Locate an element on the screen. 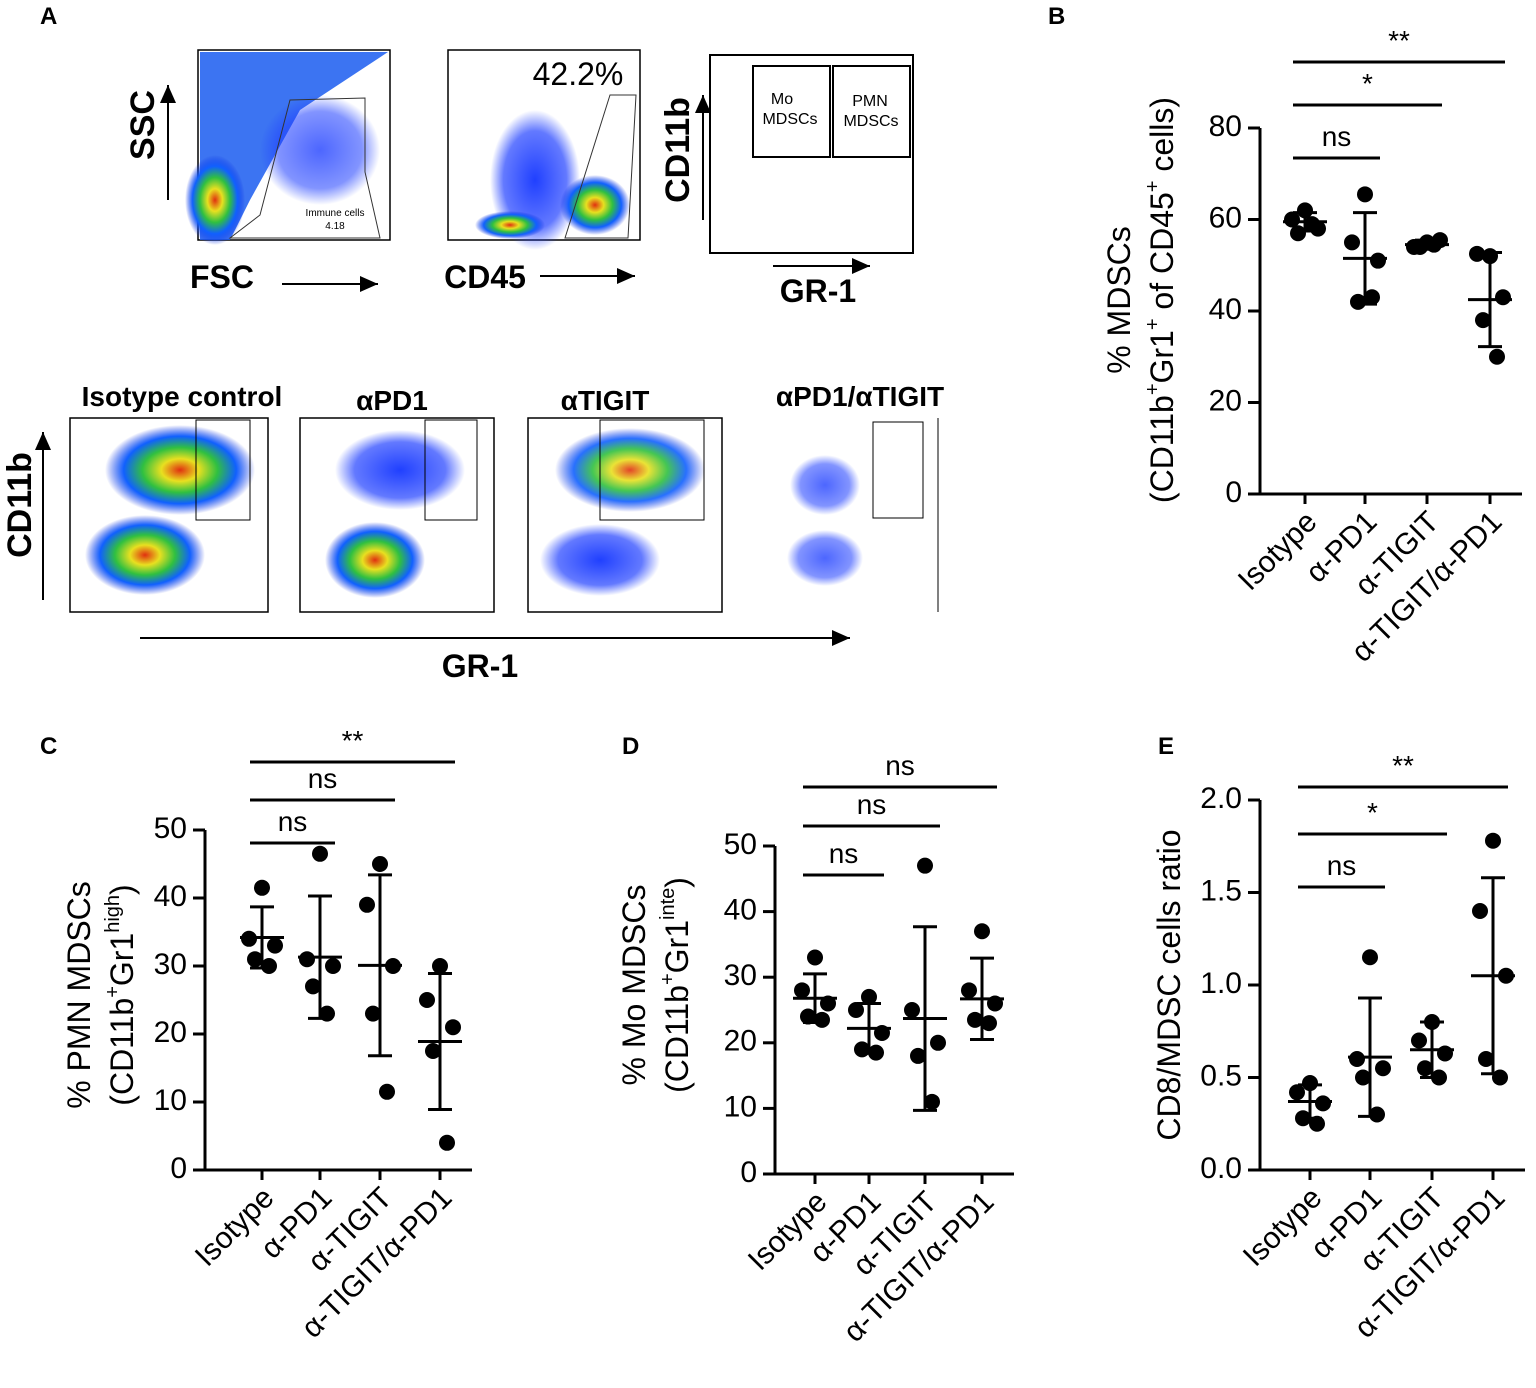 The height and width of the screenshot is (1388, 1536). label-part: % MDSCs is located at coordinates (1119, 300).